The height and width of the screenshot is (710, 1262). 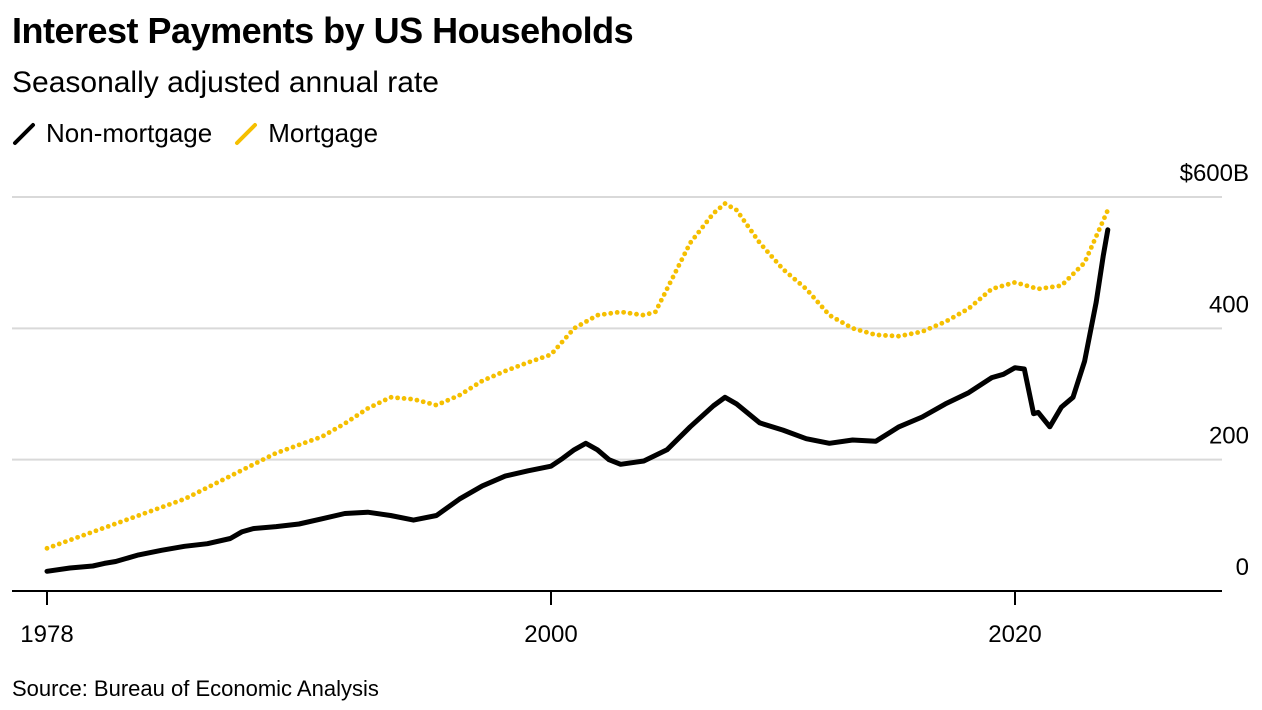 What do you see at coordinates (1014, 634) in the screenshot?
I see `x-tick-label-2020: 2020` at bounding box center [1014, 634].